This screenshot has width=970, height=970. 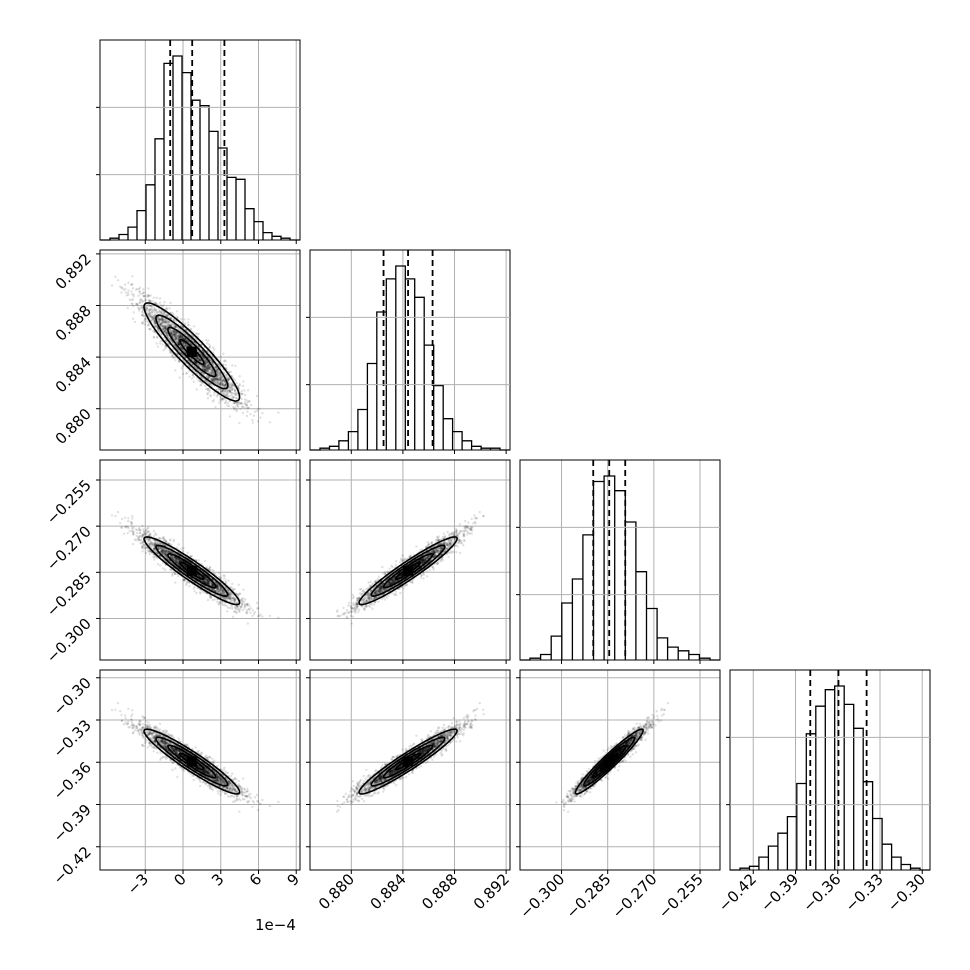 I want to click on y-tick-label-1: 0.884, so click(x=73, y=374).